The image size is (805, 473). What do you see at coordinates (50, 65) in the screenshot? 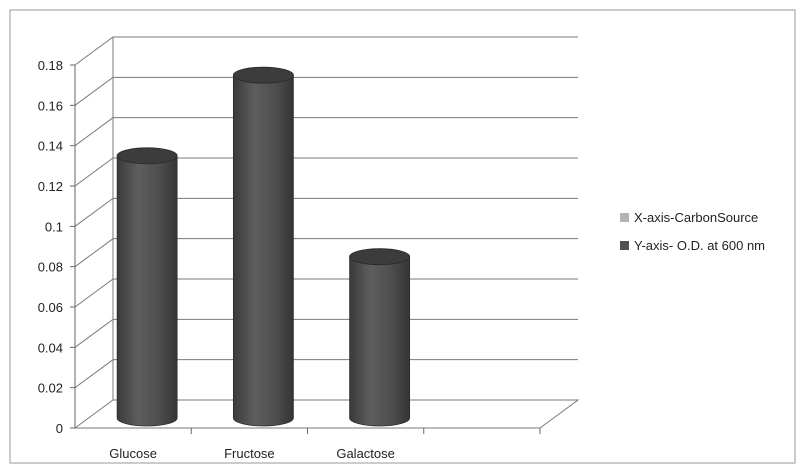
I see `y-tick-label: 0.18` at bounding box center [50, 65].